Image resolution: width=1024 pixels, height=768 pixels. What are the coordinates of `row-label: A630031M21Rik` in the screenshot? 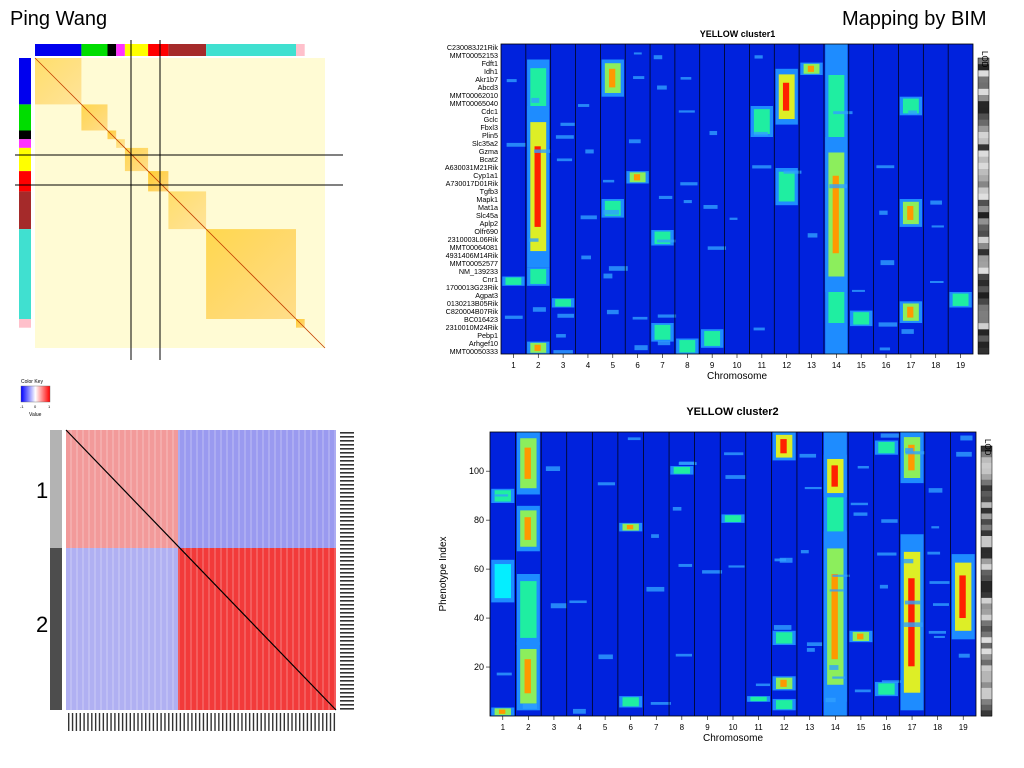 It's located at (472, 167).